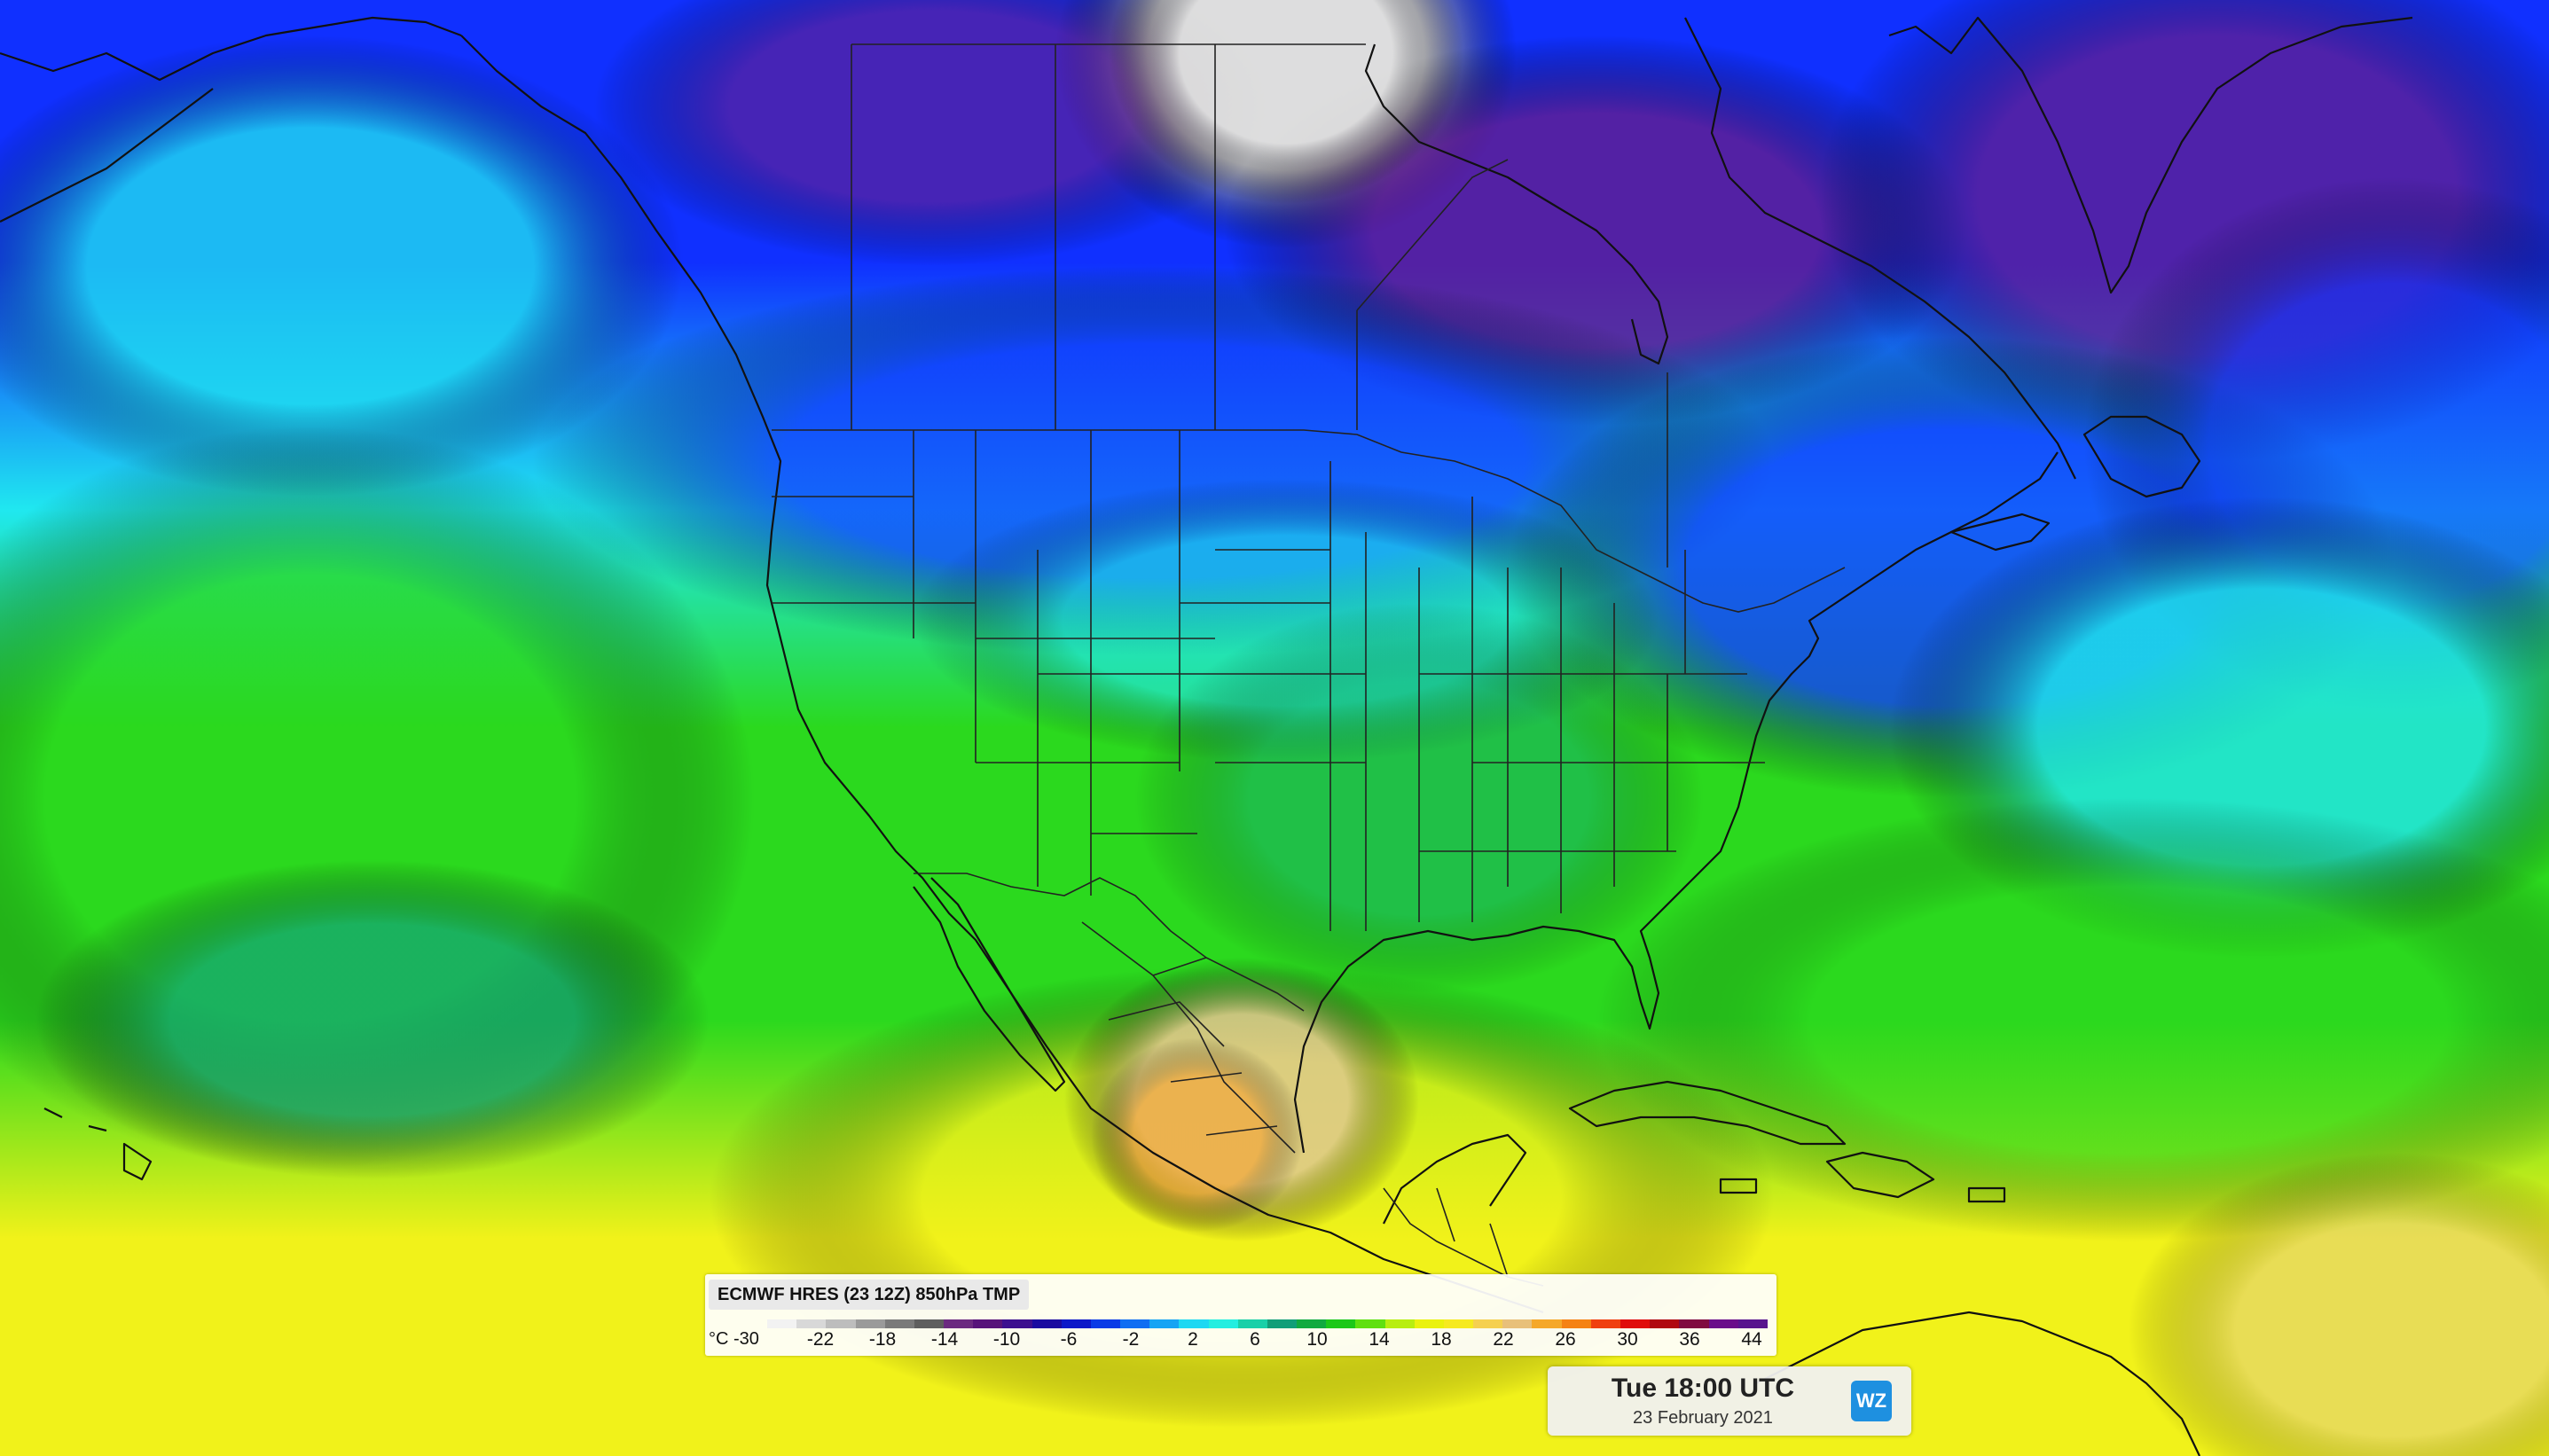 This screenshot has height=1456, width=2549. Describe the element at coordinates (746, 1339) in the screenshot. I see `legend-min-label: -30` at that location.